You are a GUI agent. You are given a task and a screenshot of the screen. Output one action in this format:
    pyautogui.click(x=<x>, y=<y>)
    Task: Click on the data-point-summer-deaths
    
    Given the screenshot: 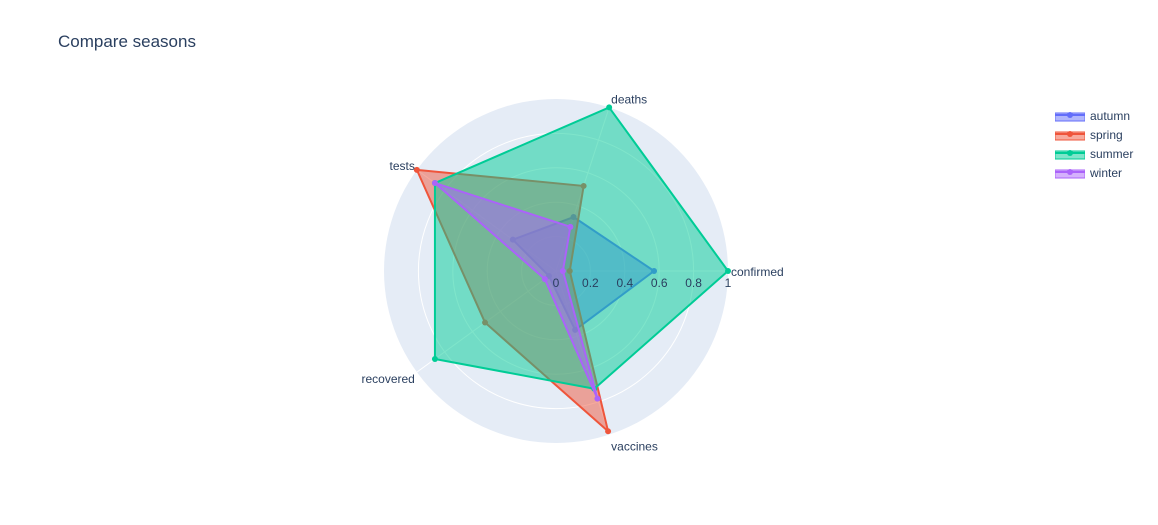 What is the action you would take?
    pyautogui.click(x=609, y=107)
    